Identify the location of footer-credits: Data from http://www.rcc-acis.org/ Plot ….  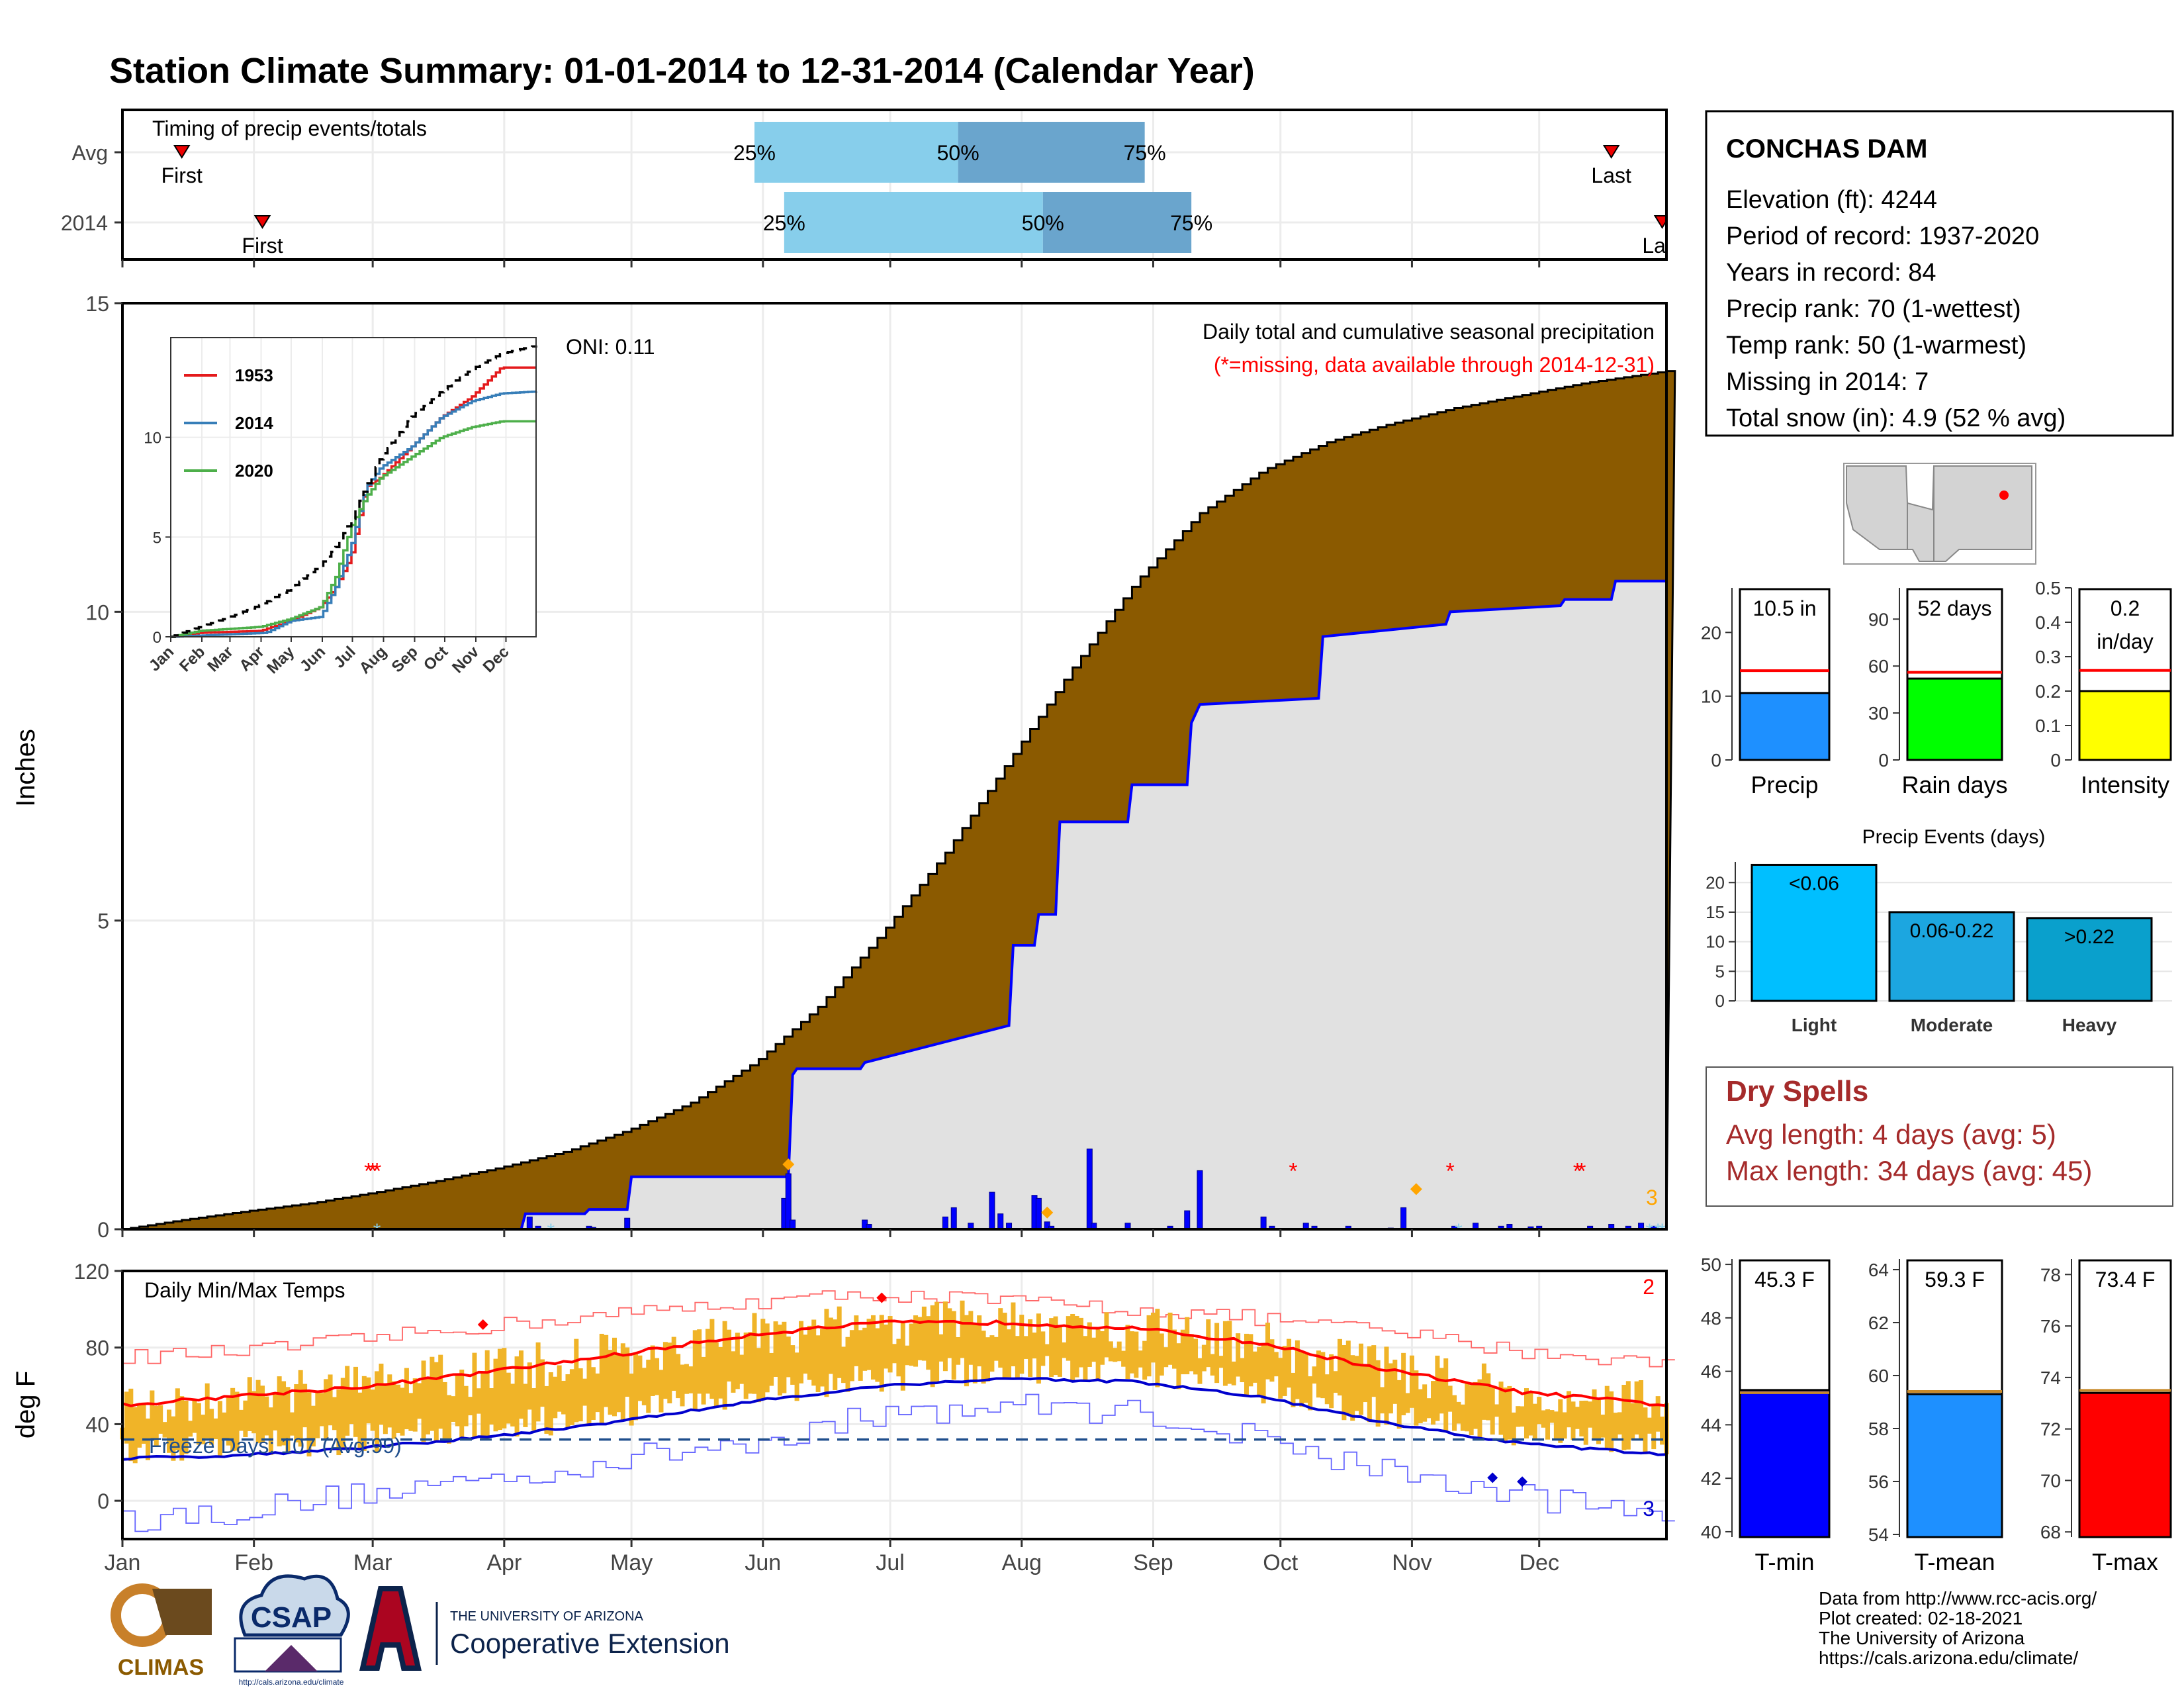
(1958, 1628).